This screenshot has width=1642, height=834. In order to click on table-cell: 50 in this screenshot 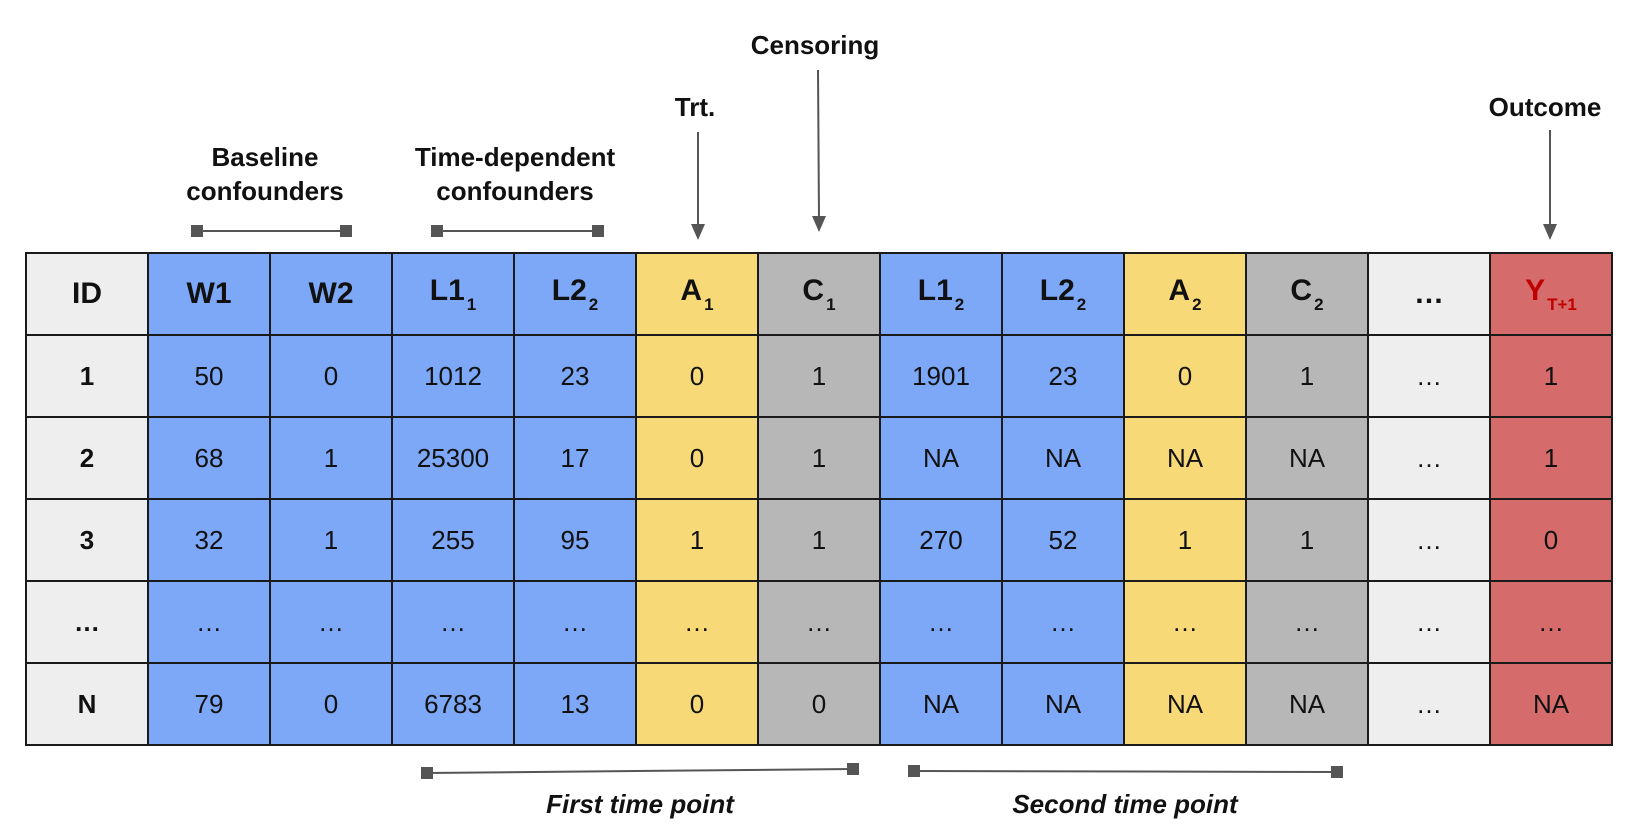, I will do `click(209, 376)`.